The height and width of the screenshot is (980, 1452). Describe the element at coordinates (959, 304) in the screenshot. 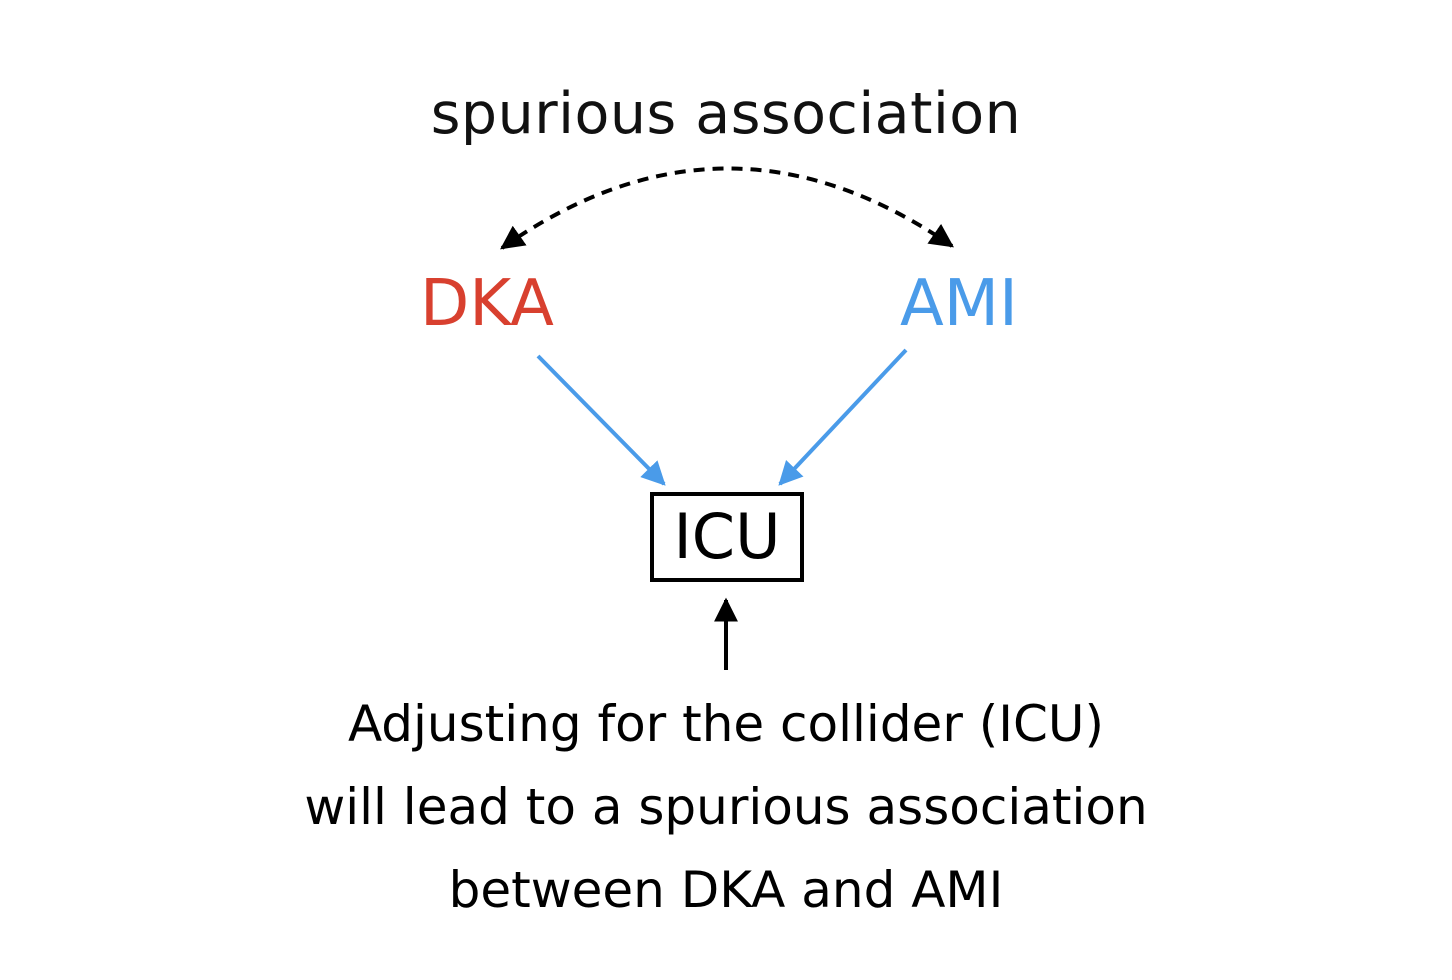

I see `ami-node: AMI` at that location.